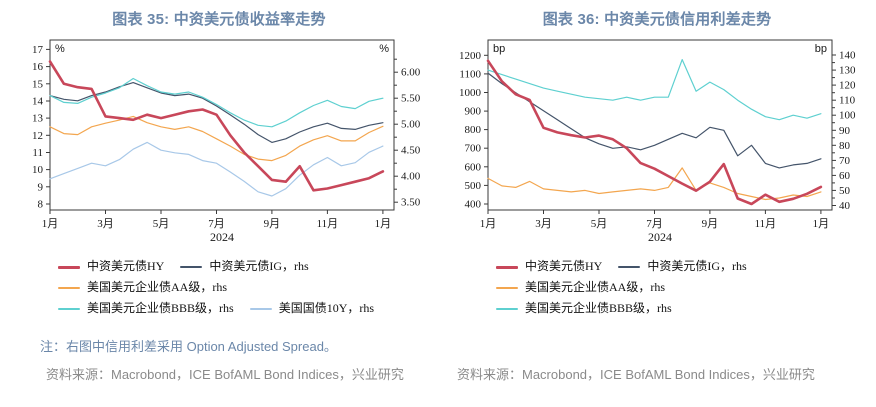 This screenshot has height=407, width=876. I want to click on svg-text: 120, so click(847, 86).